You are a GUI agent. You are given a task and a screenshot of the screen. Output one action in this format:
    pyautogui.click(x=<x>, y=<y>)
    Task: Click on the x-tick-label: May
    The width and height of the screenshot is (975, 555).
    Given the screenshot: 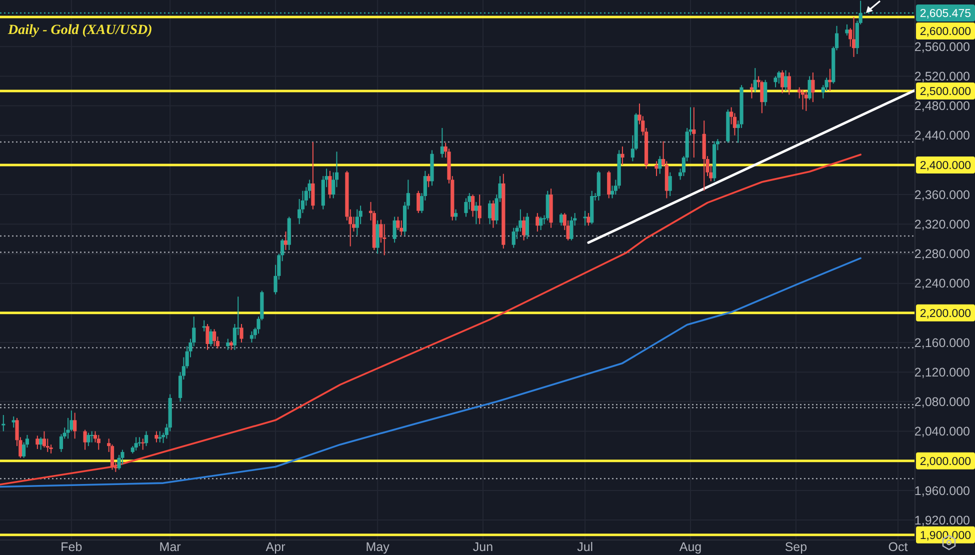 What is the action you would take?
    pyautogui.click(x=378, y=547)
    